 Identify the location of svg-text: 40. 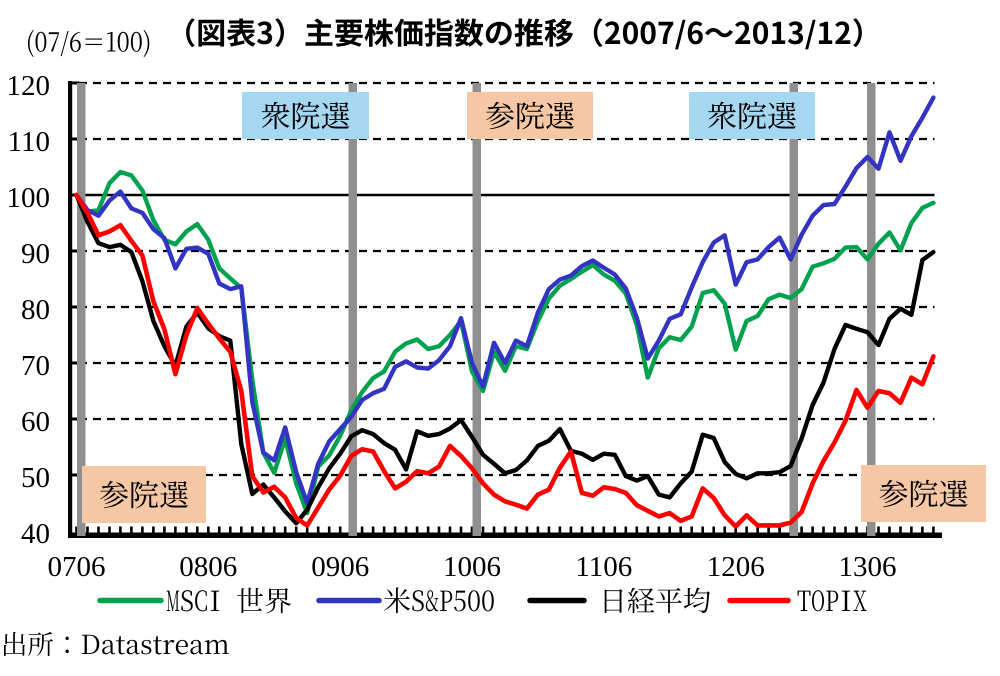
(35, 534).